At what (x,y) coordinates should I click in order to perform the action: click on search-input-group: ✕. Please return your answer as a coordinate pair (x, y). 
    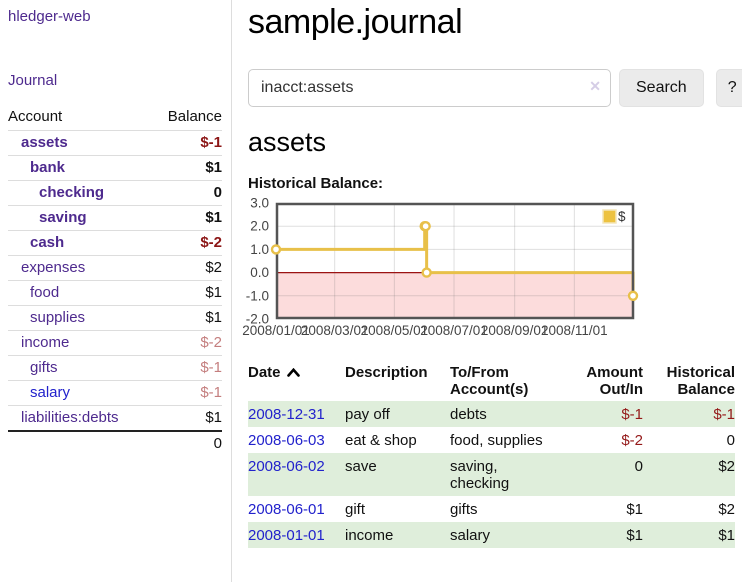
    Looking at the image, I should click on (429, 88).